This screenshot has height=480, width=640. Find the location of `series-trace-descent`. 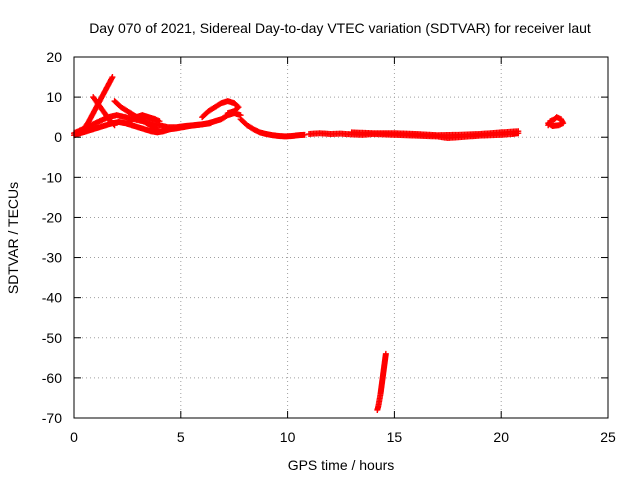

series-trace-descent is located at coordinates (272, 128).